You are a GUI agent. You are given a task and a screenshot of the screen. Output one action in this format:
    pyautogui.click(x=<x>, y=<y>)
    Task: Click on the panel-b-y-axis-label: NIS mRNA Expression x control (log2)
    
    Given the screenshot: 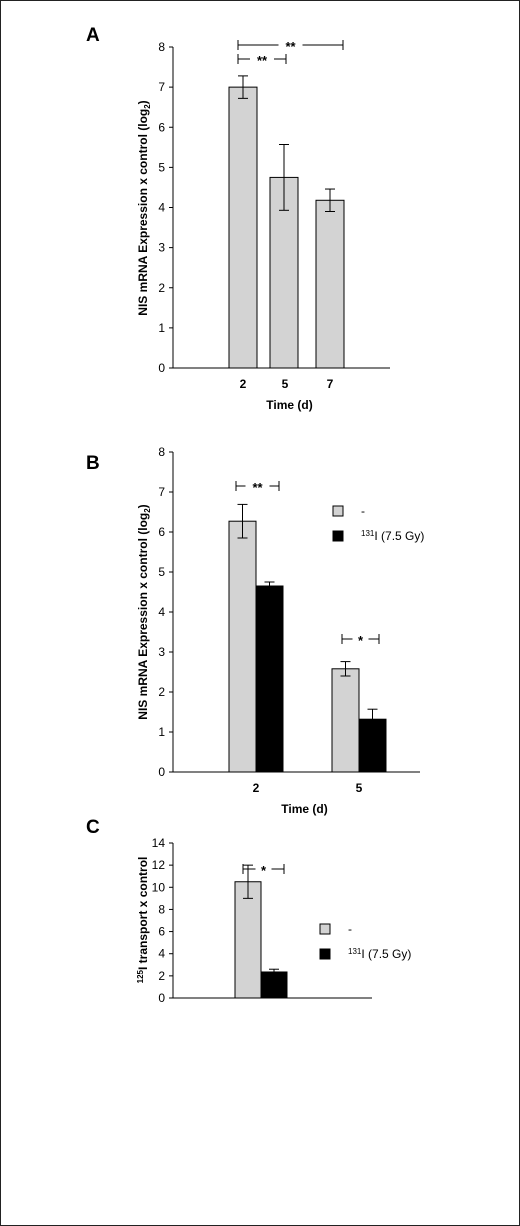 What is the action you would take?
    pyautogui.click(x=144, y=611)
    